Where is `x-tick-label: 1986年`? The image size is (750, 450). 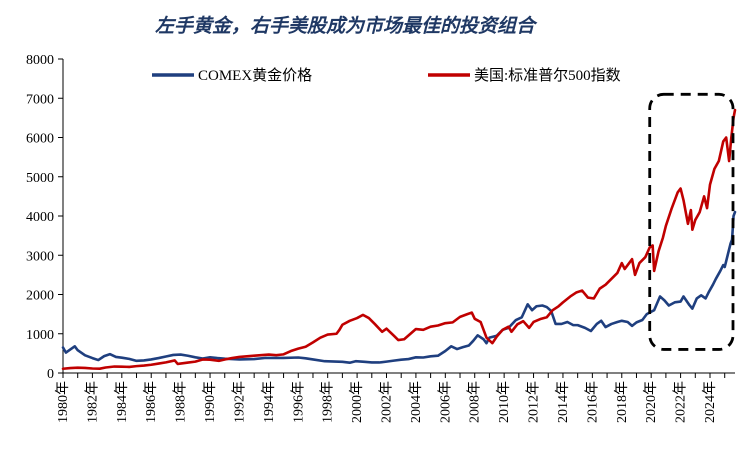
x-tick-label: 1986年 is located at coordinates (151, 402).